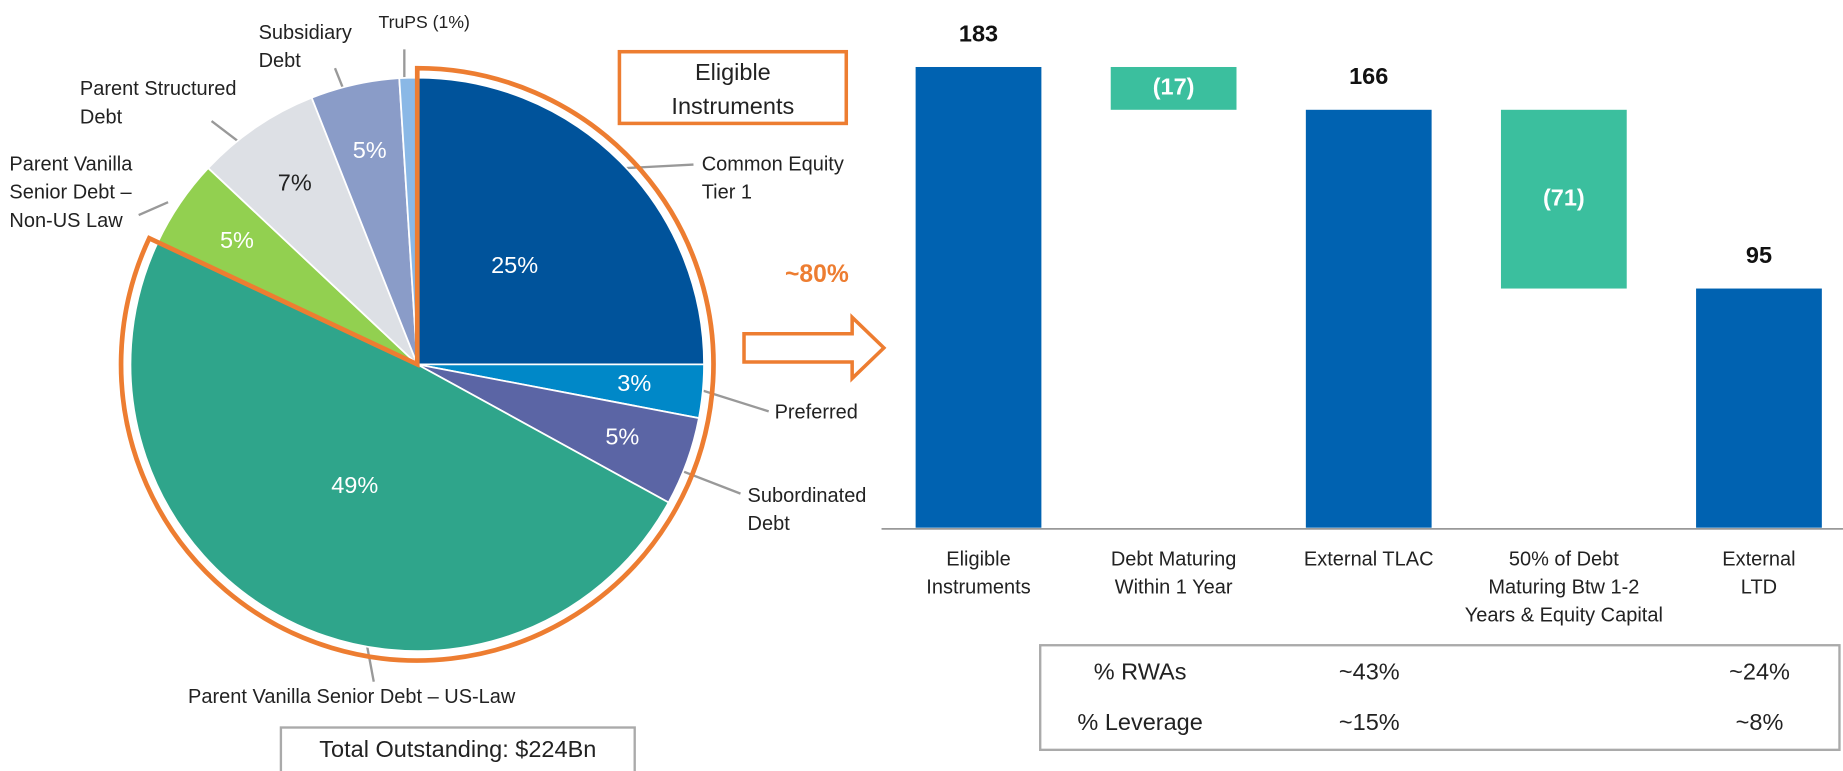 This screenshot has height=771, width=1843. Describe the element at coordinates (352, 696) in the screenshot. I see `category-label: Parent Vanilla Senior Debt – US-Law` at that location.